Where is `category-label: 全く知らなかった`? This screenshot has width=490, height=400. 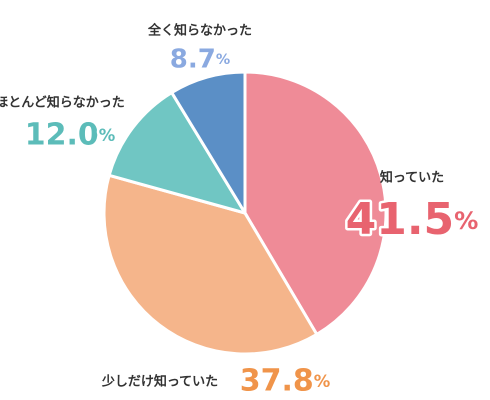 category-label: 全く知らなかった is located at coordinates (199, 31).